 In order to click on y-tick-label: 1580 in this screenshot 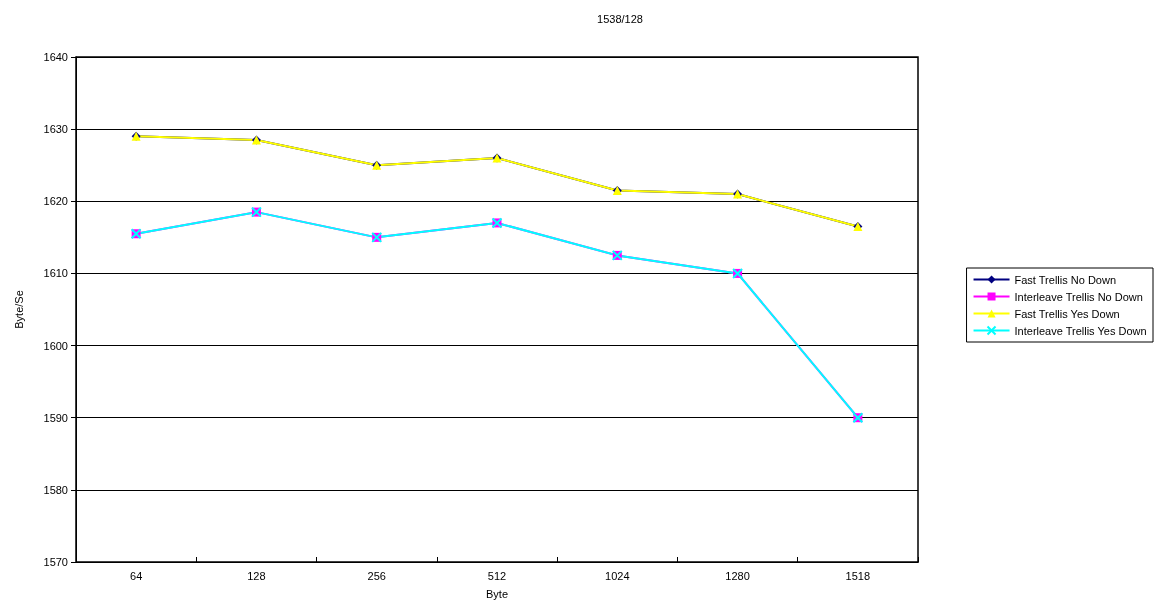, I will do `click(55, 489)`.